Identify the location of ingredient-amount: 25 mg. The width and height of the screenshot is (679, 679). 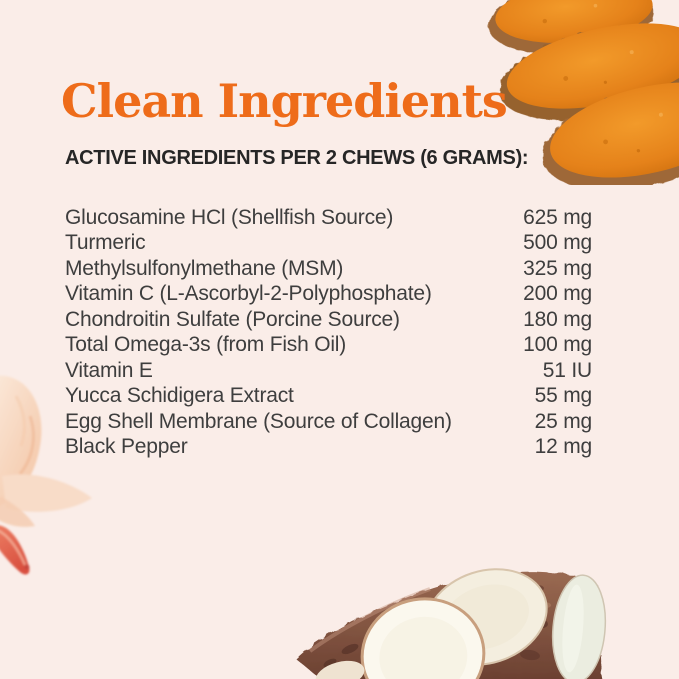
(563, 421).